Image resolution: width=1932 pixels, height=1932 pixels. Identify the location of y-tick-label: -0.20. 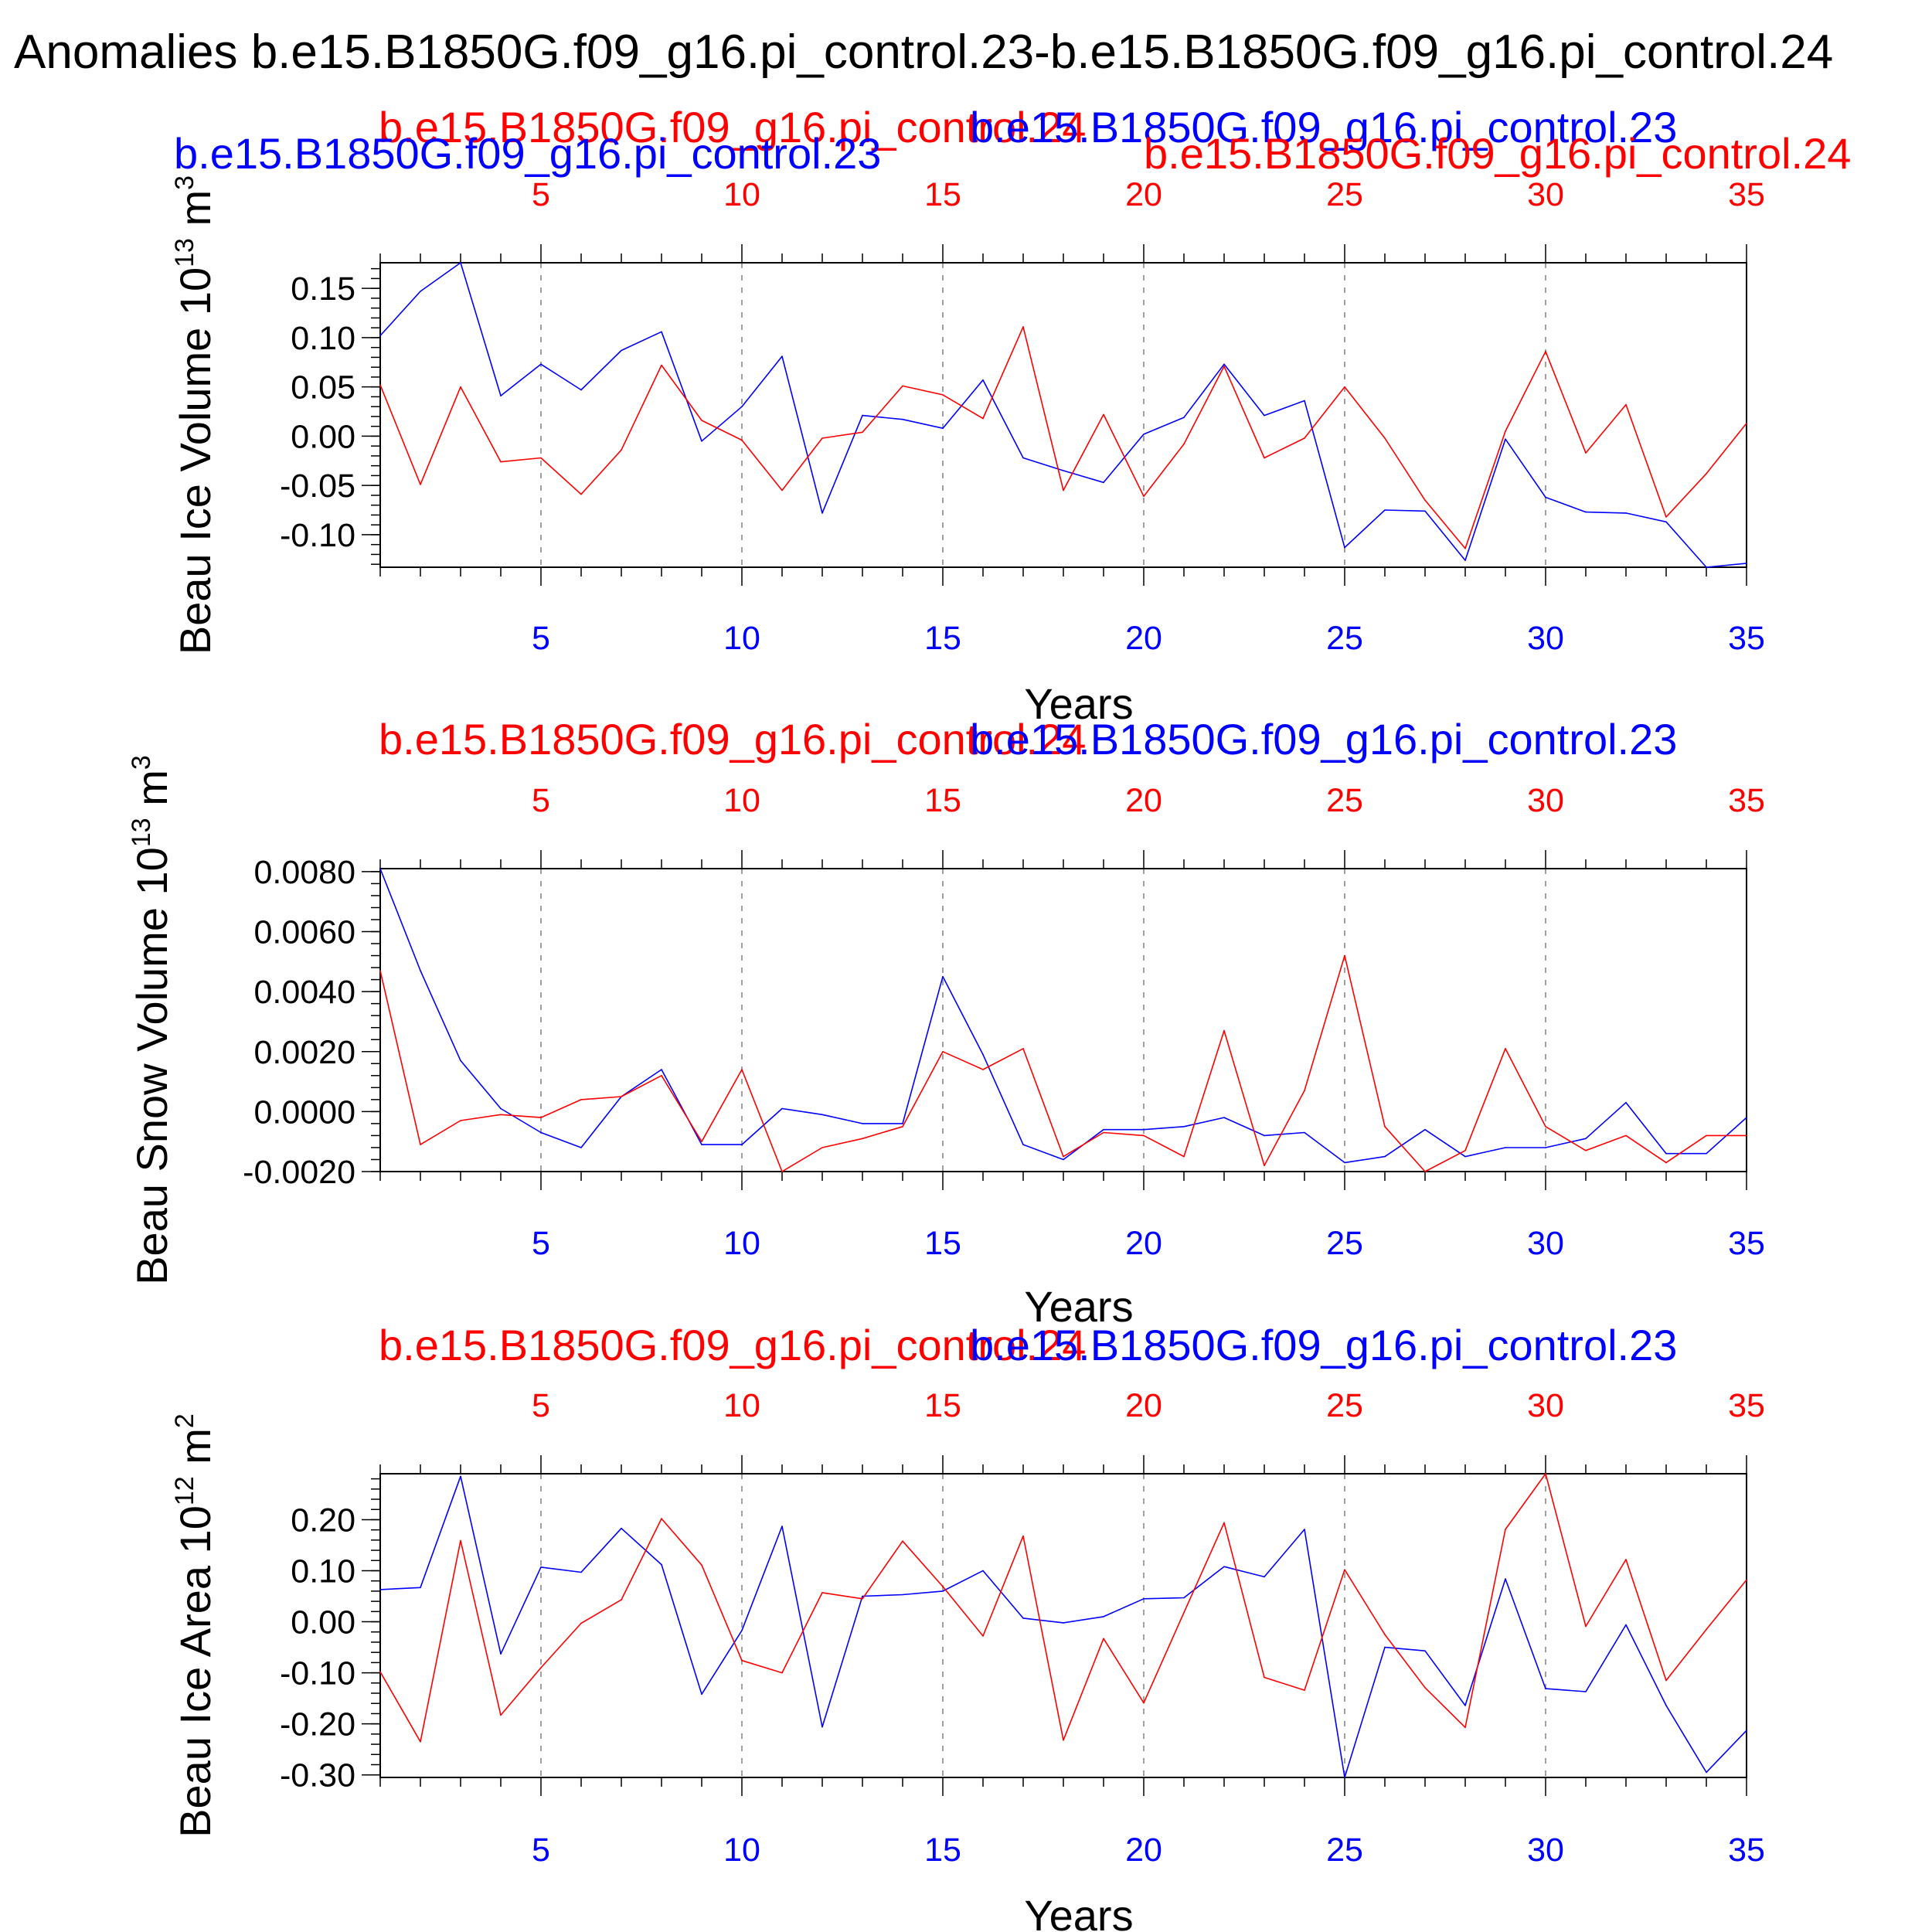
(317, 1725).